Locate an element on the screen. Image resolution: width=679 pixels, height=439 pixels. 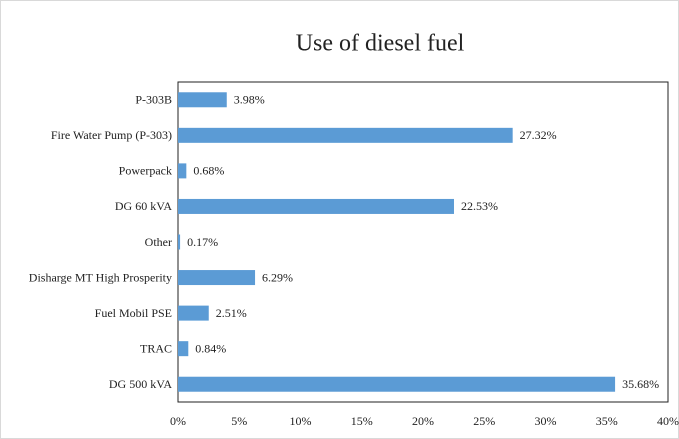
y-tick-label: TRAC is located at coordinates (156, 348).